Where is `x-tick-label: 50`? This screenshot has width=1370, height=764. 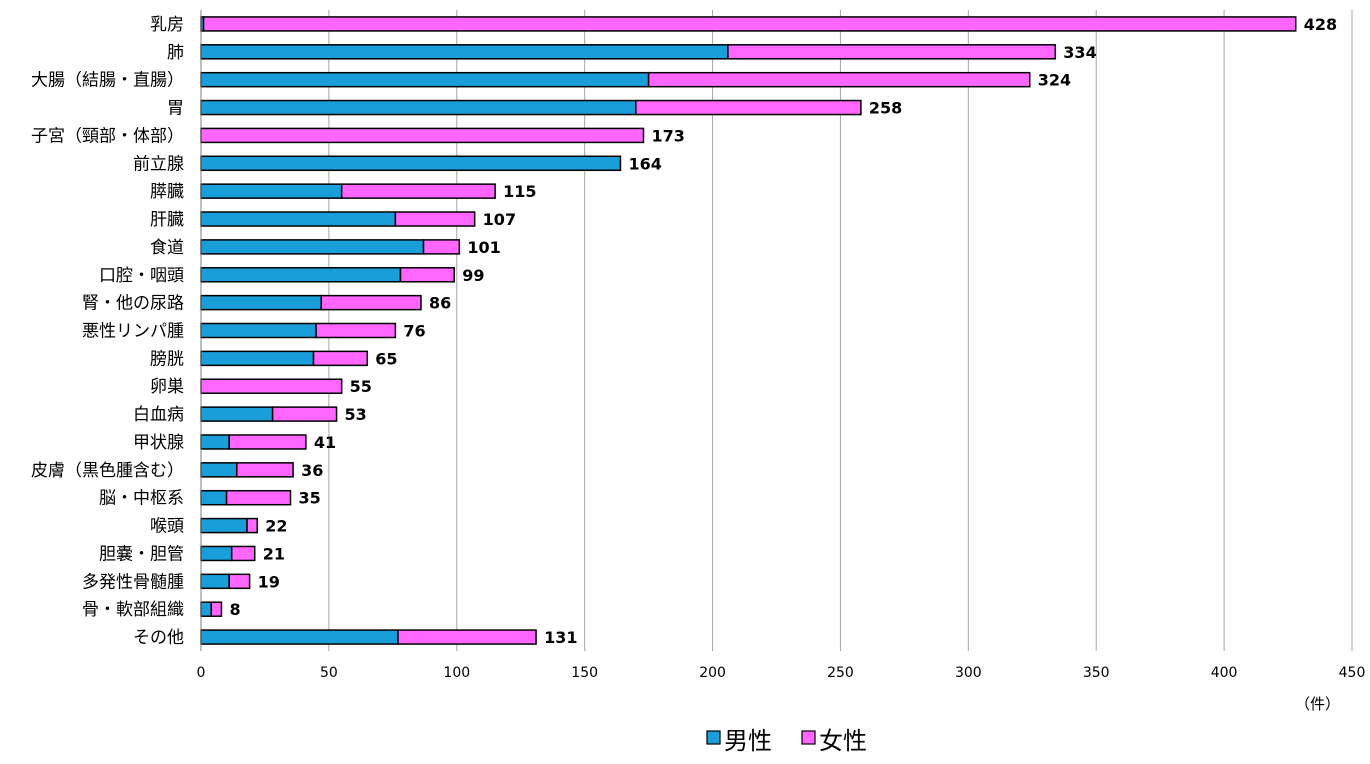
x-tick-label: 50 is located at coordinates (329, 673).